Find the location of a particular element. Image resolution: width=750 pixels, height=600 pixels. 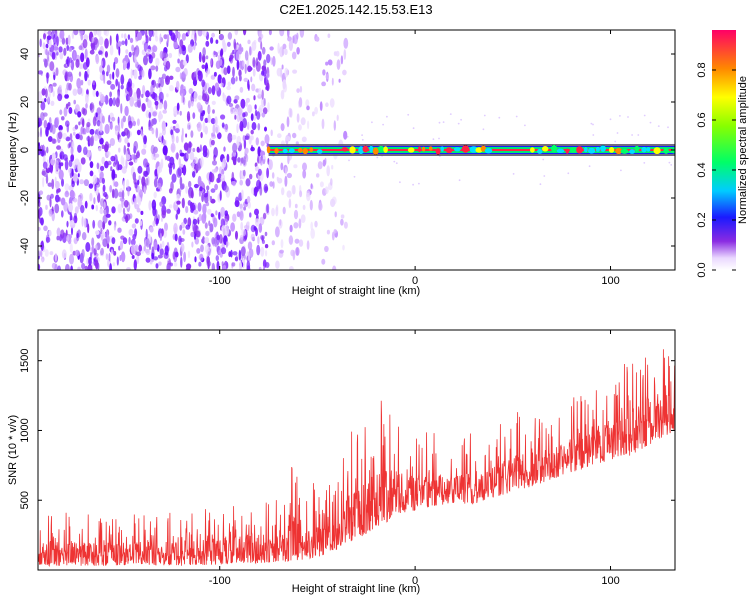

snr-y-tick-label: 1000 is located at coordinates (25, 430).